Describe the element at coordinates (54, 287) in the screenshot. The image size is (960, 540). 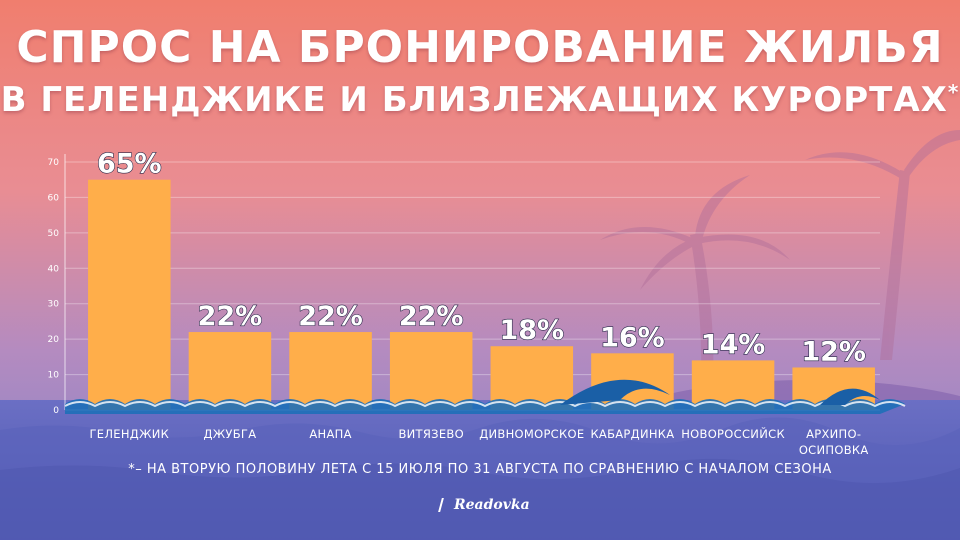
I see `y-axis-ticks: 0 10 20 30 40 50 60 70` at that location.